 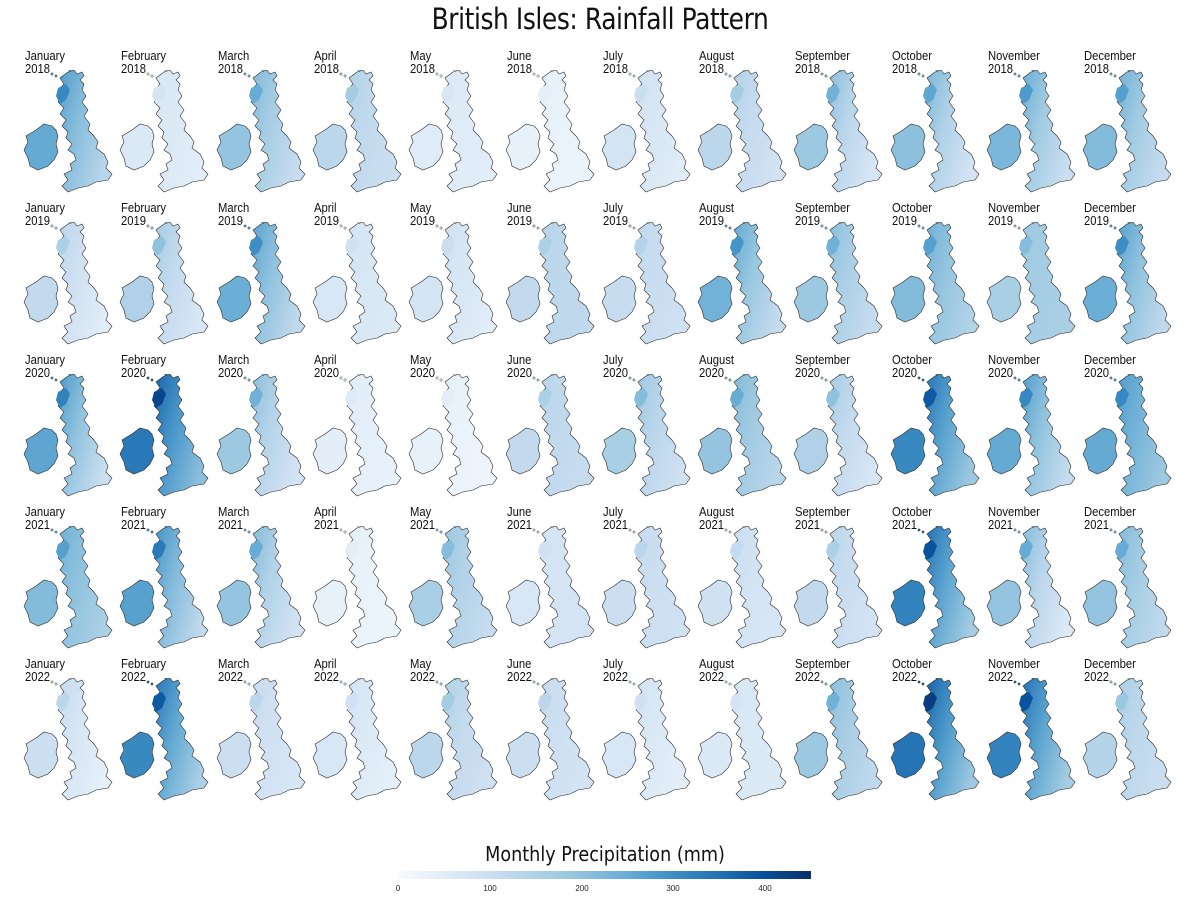 I want to click on map-panel: October 2021, so click(x=935, y=579).